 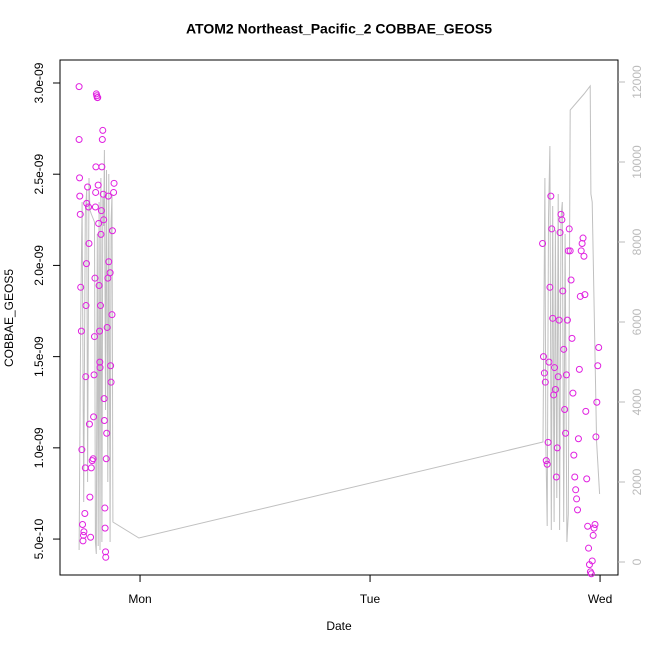 What do you see at coordinates (339, 29) in the screenshot?
I see `chart-title: ATOM2 Northeast_Pacific_2 COBBAE_GEOS5` at bounding box center [339, 29].